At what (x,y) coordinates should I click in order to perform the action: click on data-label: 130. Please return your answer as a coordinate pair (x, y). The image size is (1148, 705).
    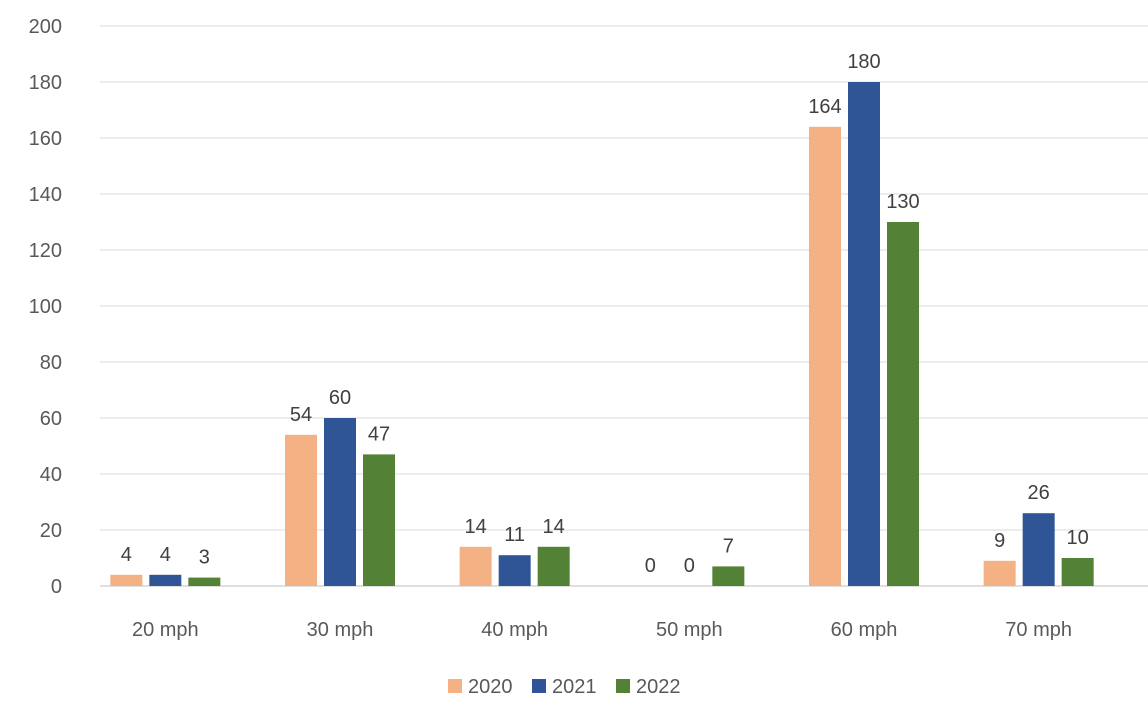
    Looking at the image, I should click on (902, 202).